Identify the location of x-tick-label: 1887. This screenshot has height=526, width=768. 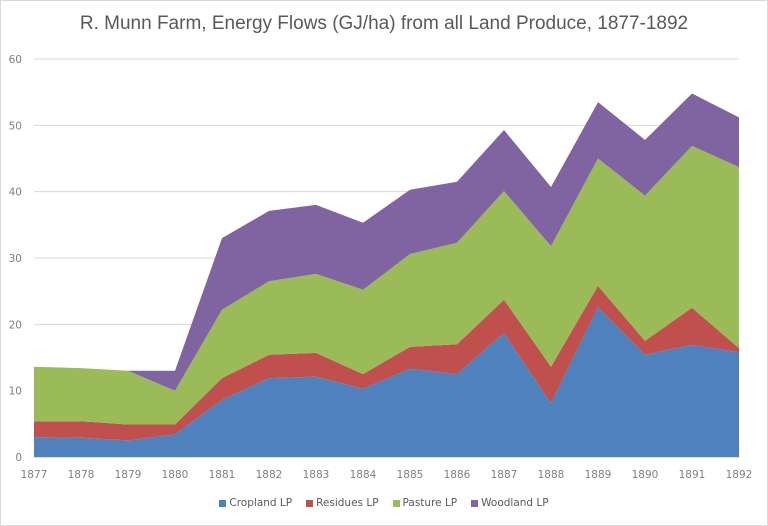
(504, 475).